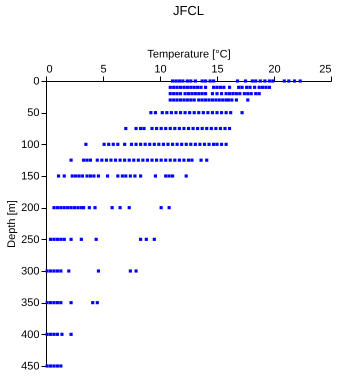  I want to click on x-tick-label: 10, so click(160, 70).